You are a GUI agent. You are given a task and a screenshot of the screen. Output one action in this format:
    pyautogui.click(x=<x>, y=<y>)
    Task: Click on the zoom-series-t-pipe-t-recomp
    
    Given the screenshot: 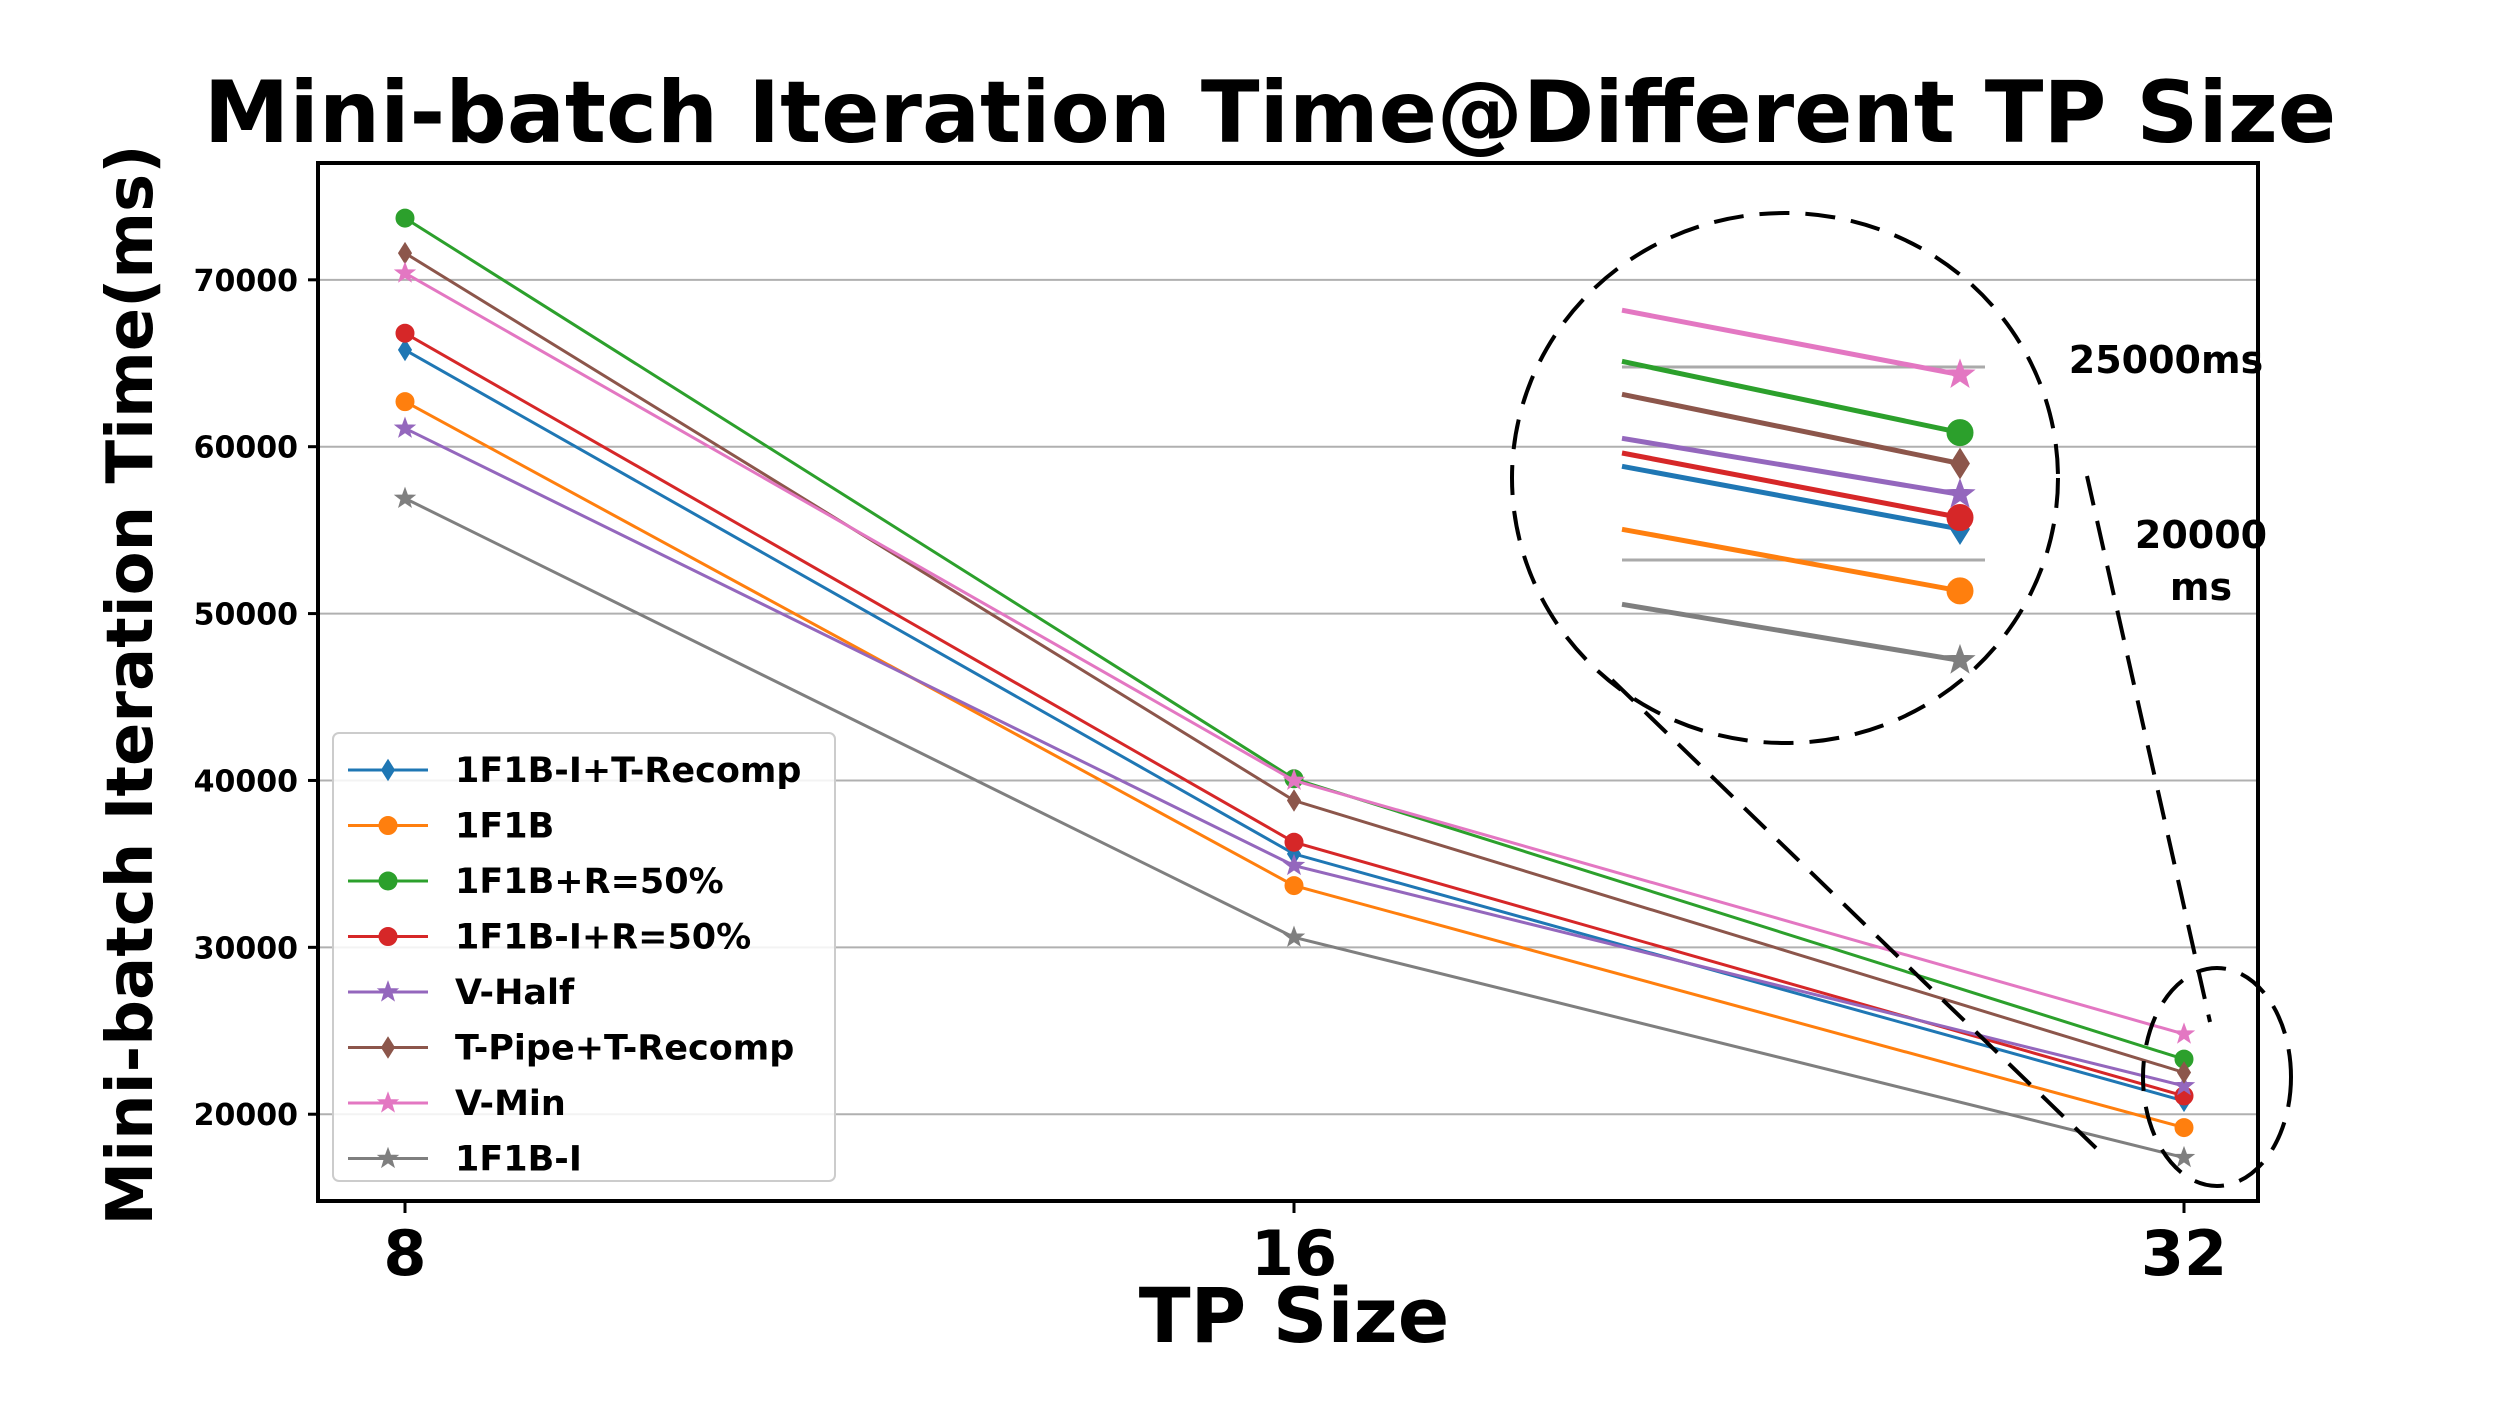 What is the action you would take?
    pyautogui.click(x=1795, y=435)
    